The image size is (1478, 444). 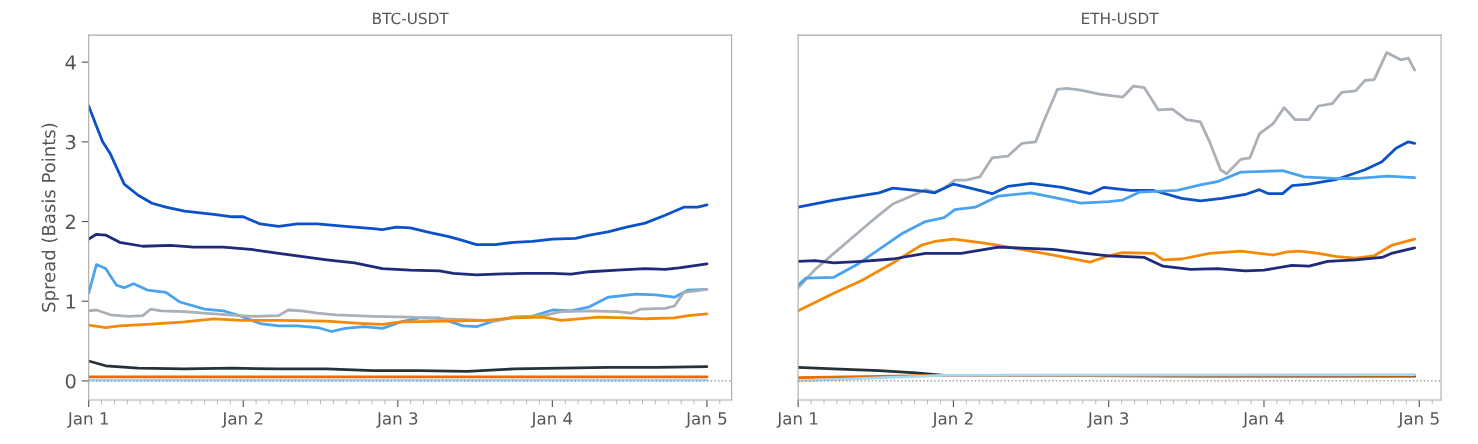 I want to click on chart-title: BTC-USDT, so click(x=411, y=18).